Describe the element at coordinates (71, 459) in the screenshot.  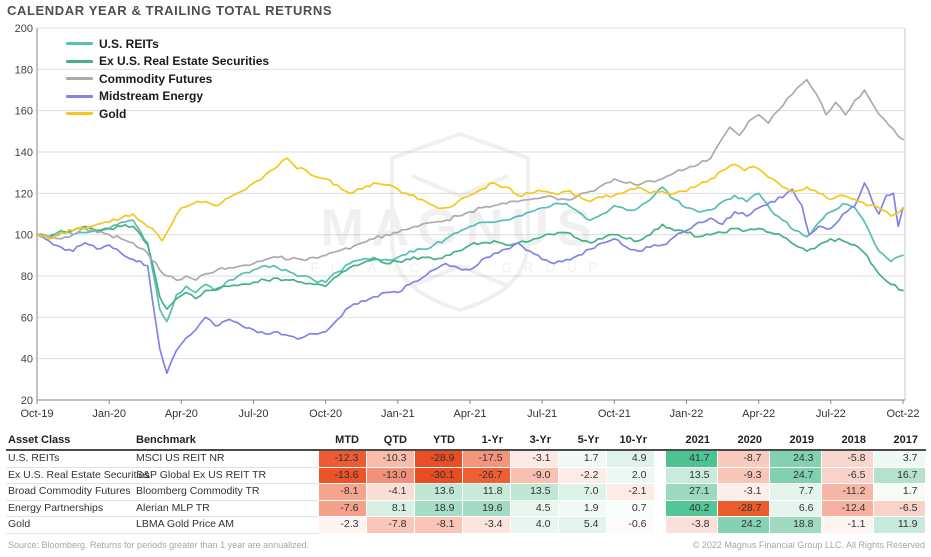
I see `asset-class-cell: U.S. REITs` at that location.